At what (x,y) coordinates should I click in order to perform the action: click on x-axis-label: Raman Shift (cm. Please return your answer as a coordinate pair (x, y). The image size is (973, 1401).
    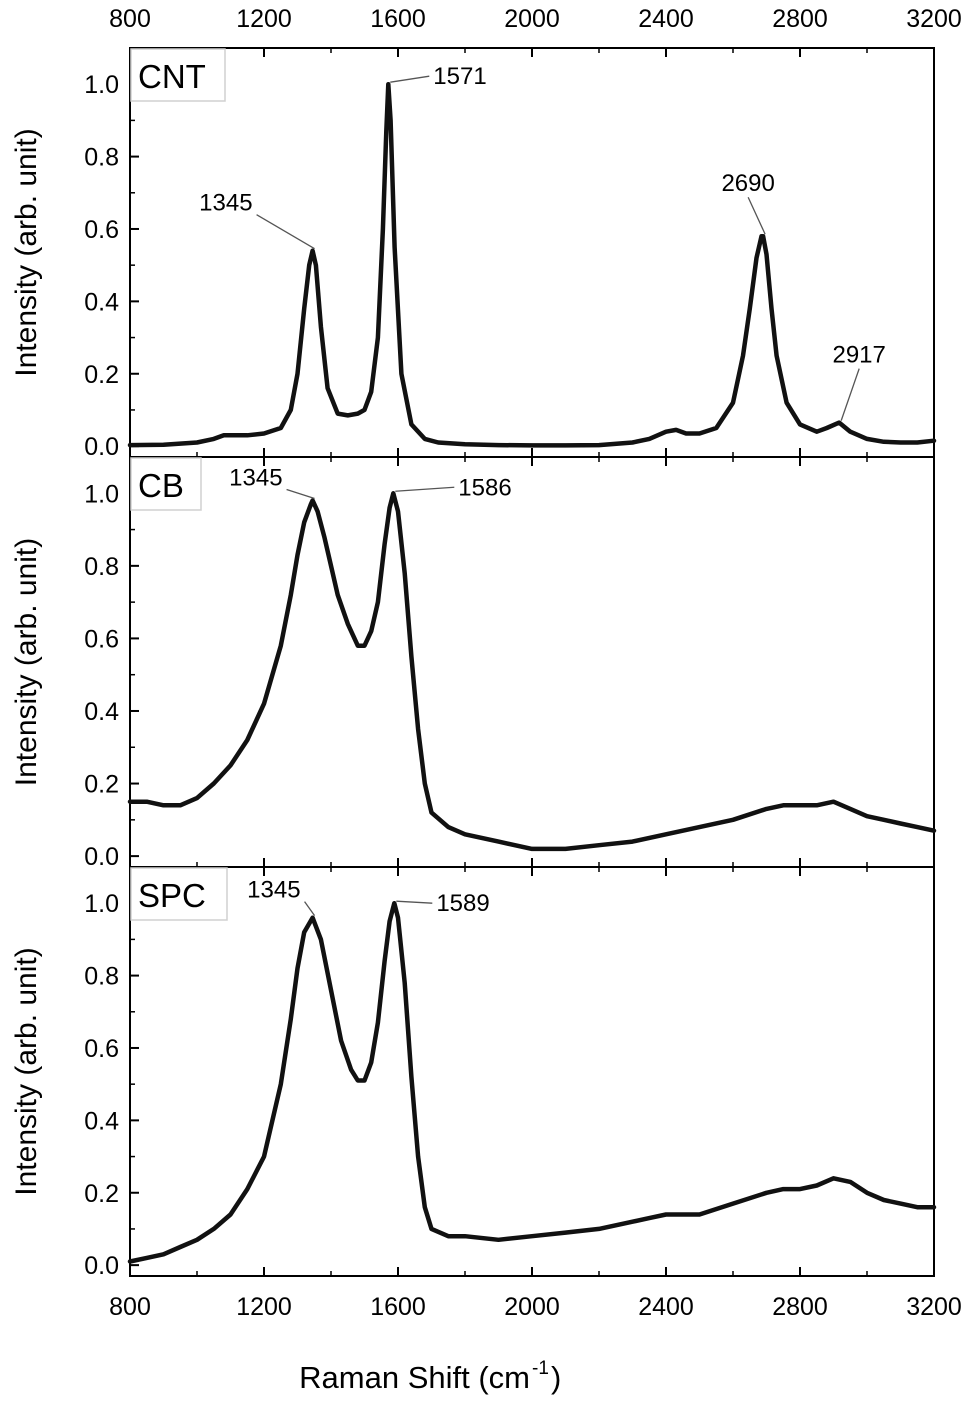
    Looking at the image, I should click on (414, 1377).